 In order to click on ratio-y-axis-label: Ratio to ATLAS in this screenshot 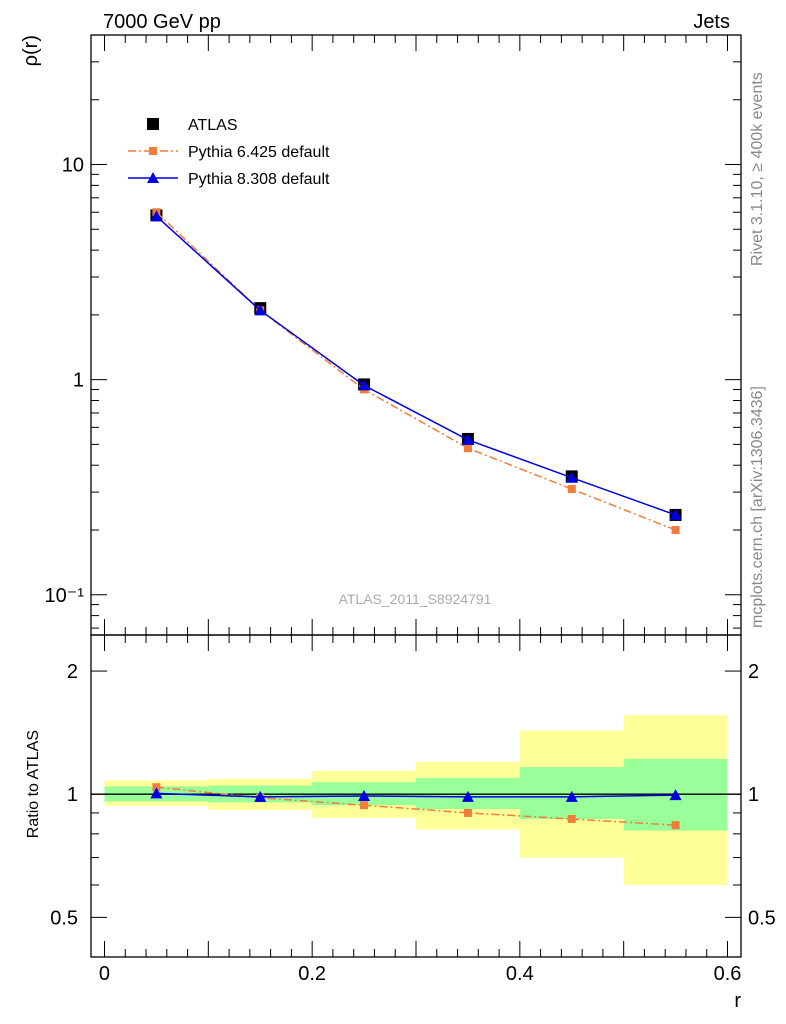, I will do `click(33, 784)`.